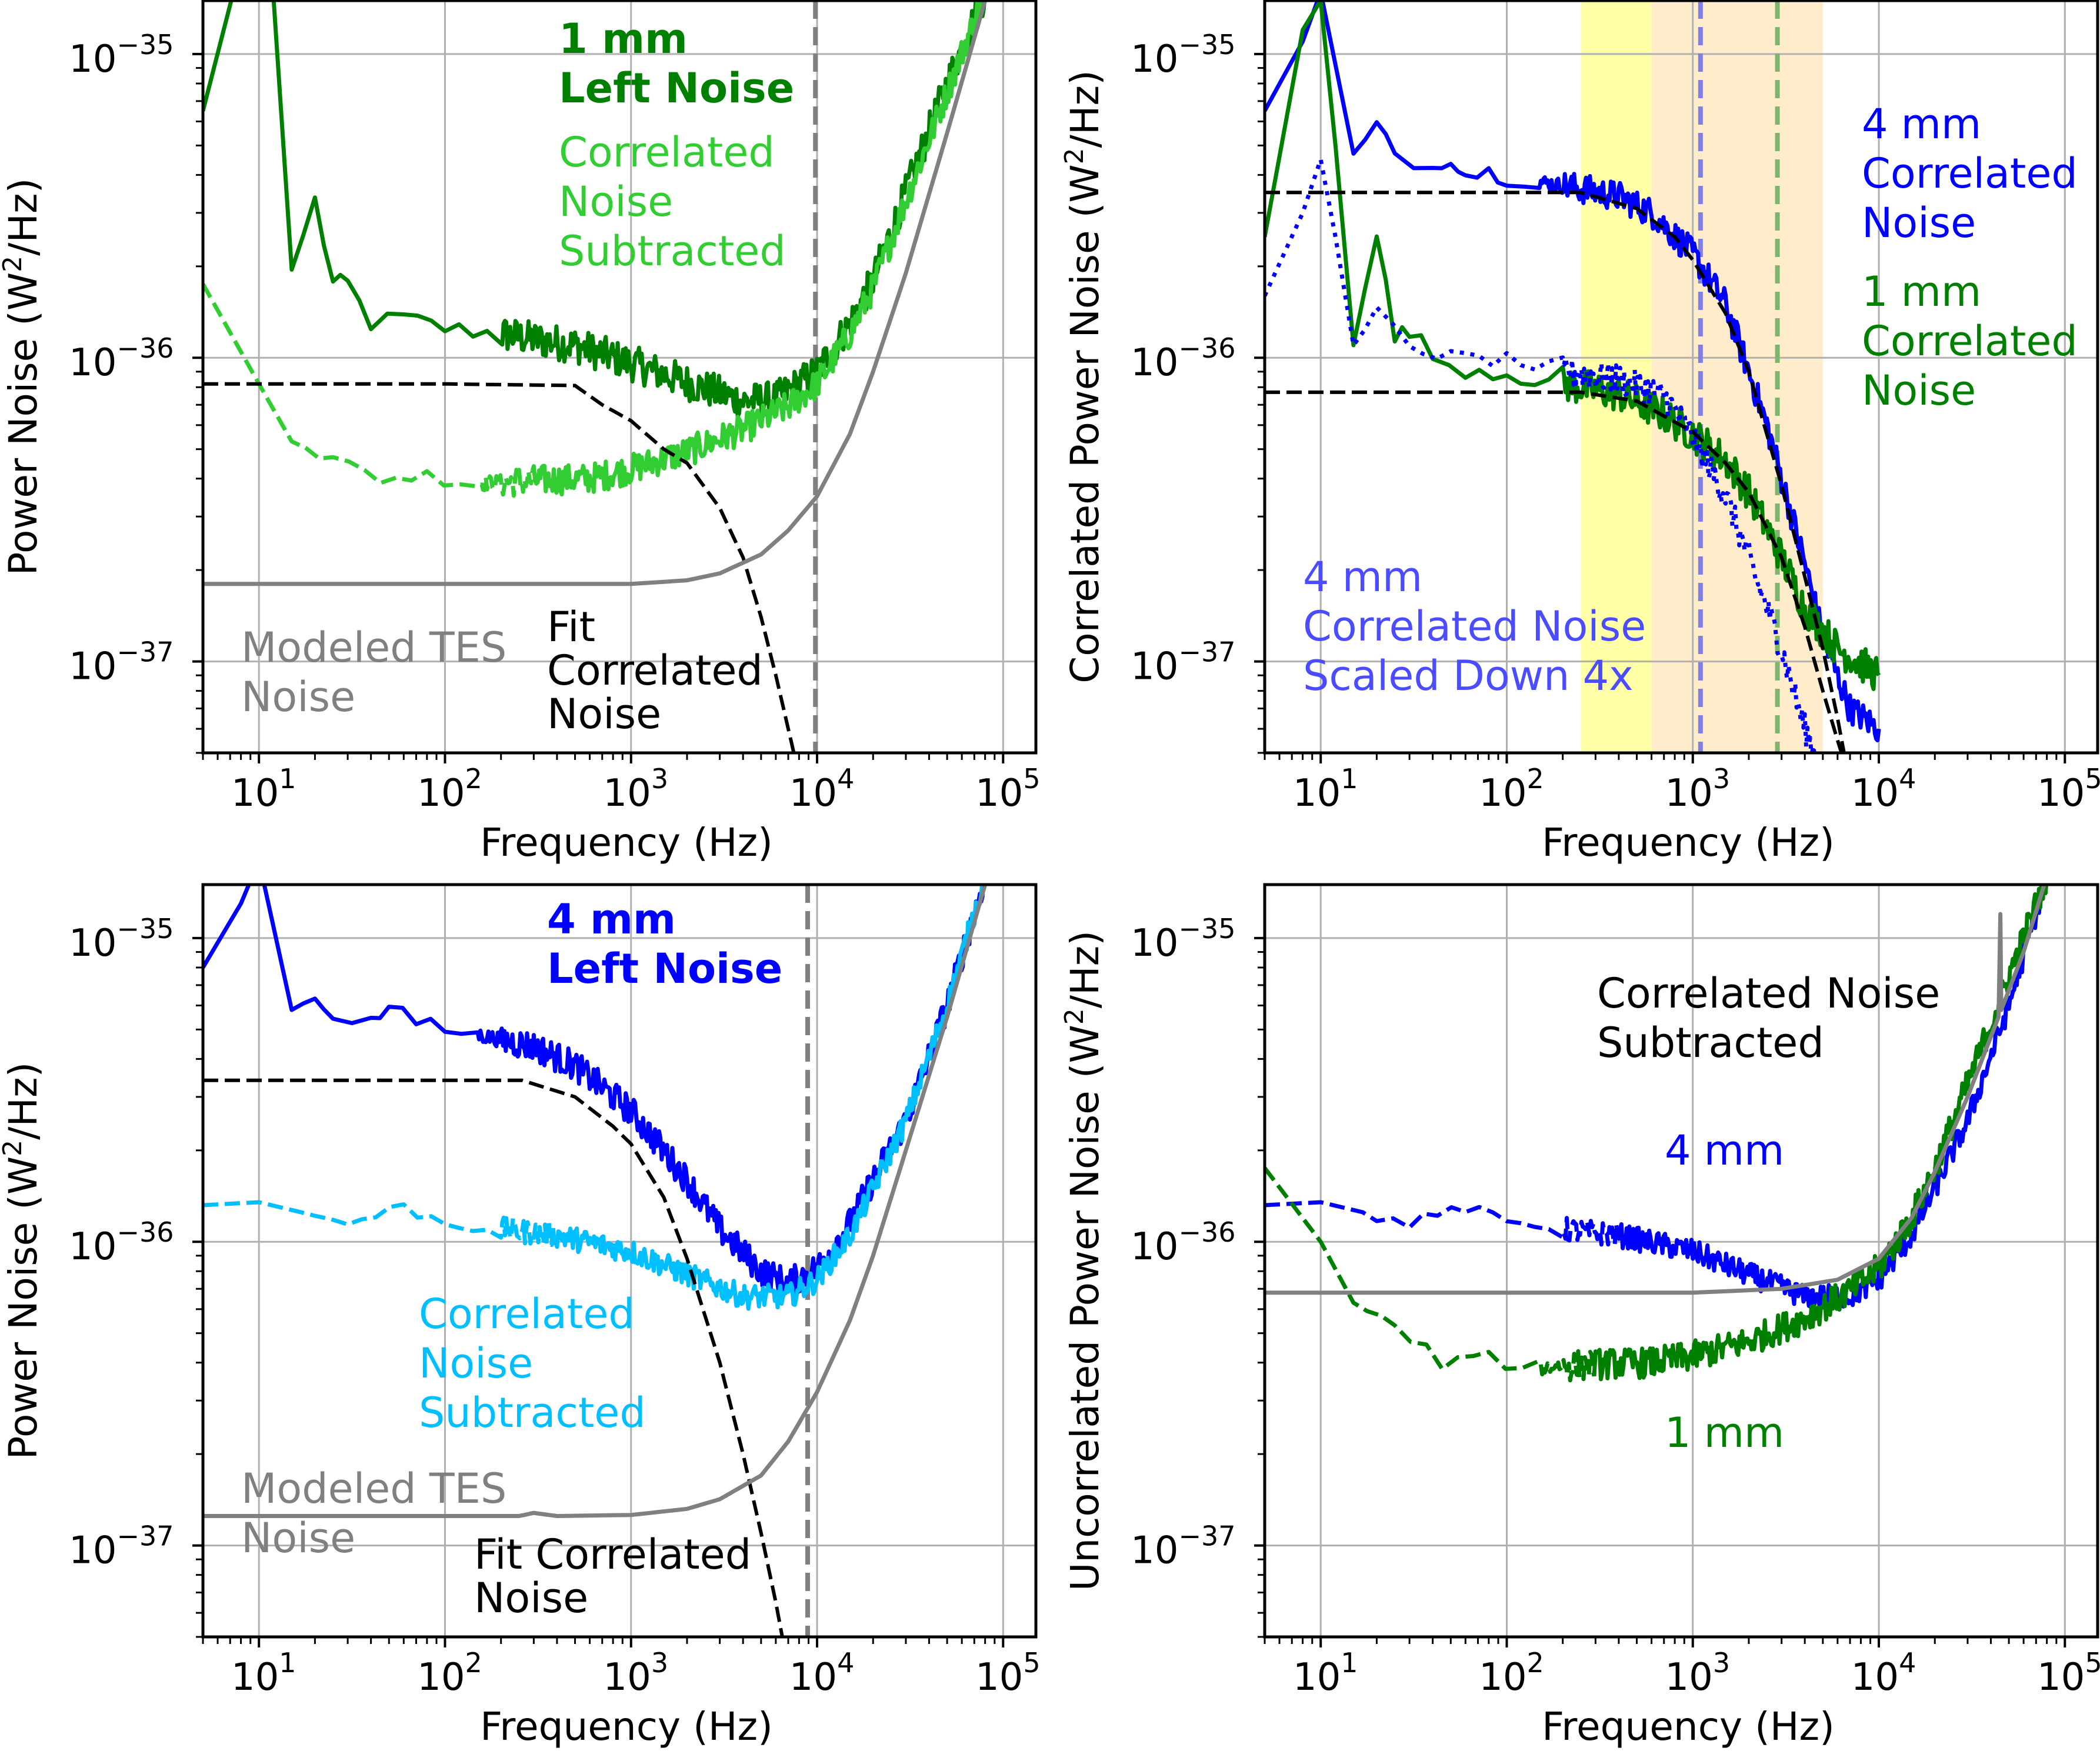  Describe the element at coordinates (1442, 1223) in the screenshot. I see `series-line-4-mm-uncorrelated--dashed` at that location.